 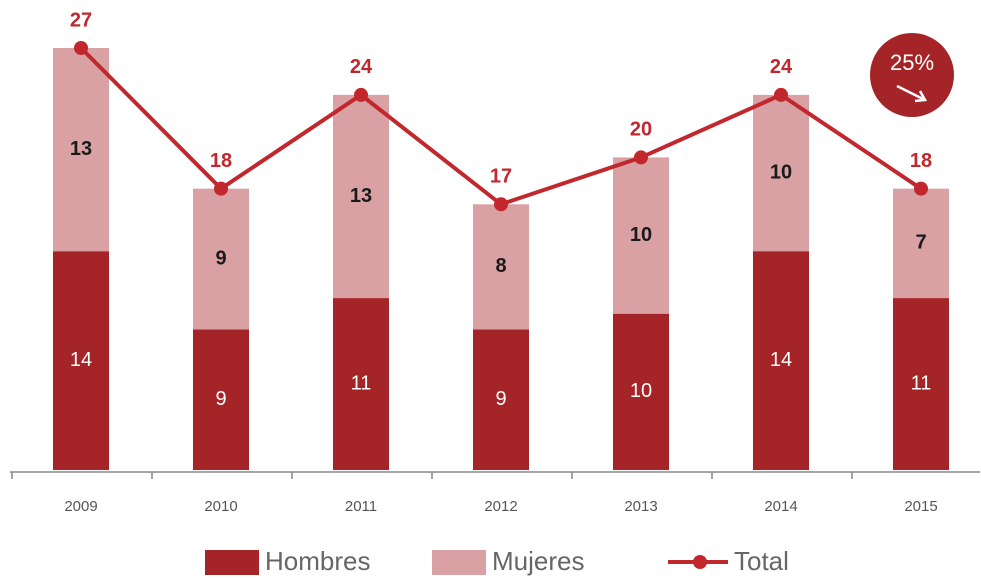 What do you see at coordinates (81, 20) in the screenshot?
I see `data-label: 27` at bounding box center [81, 20].